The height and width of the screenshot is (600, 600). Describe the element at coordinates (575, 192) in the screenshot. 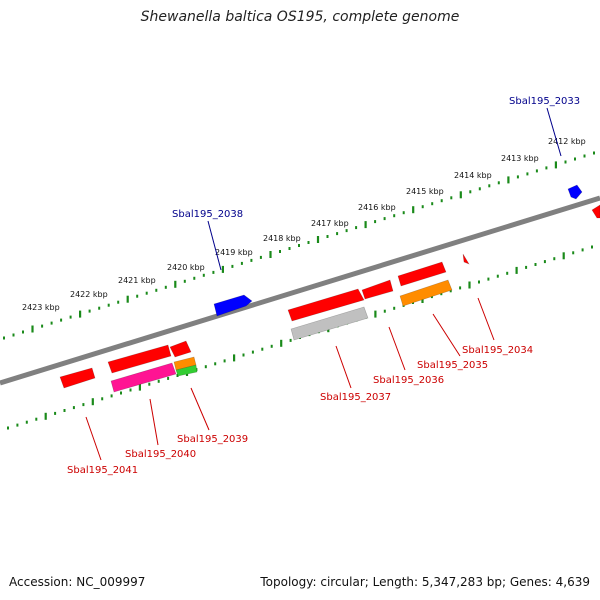

I see `gene-sbal195-2033` at that location.